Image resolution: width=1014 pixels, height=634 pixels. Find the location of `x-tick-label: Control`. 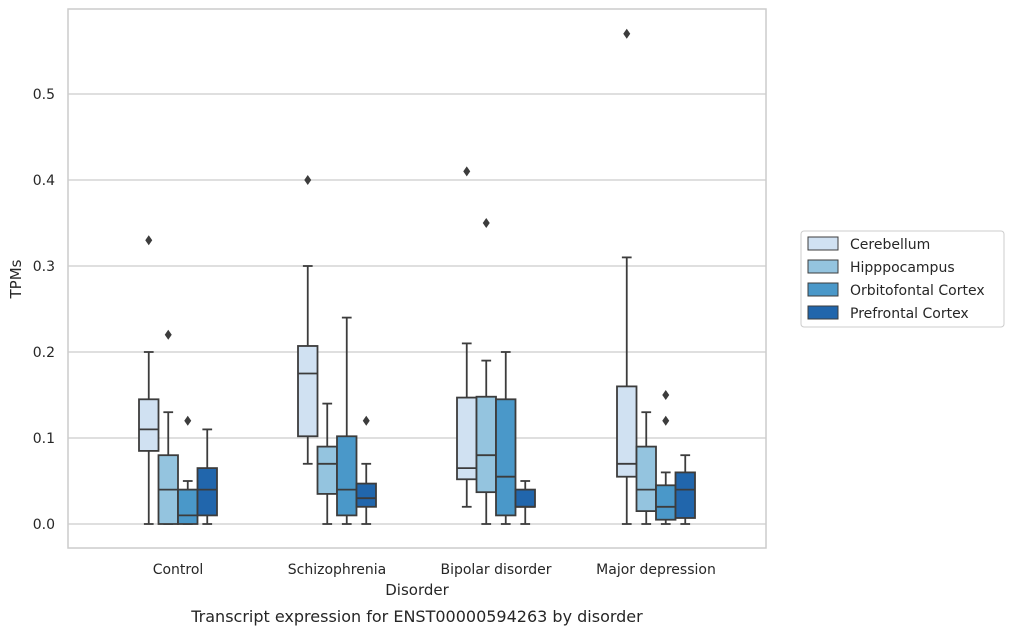

x-tick-label: Control is located at coordinates (178, 570).